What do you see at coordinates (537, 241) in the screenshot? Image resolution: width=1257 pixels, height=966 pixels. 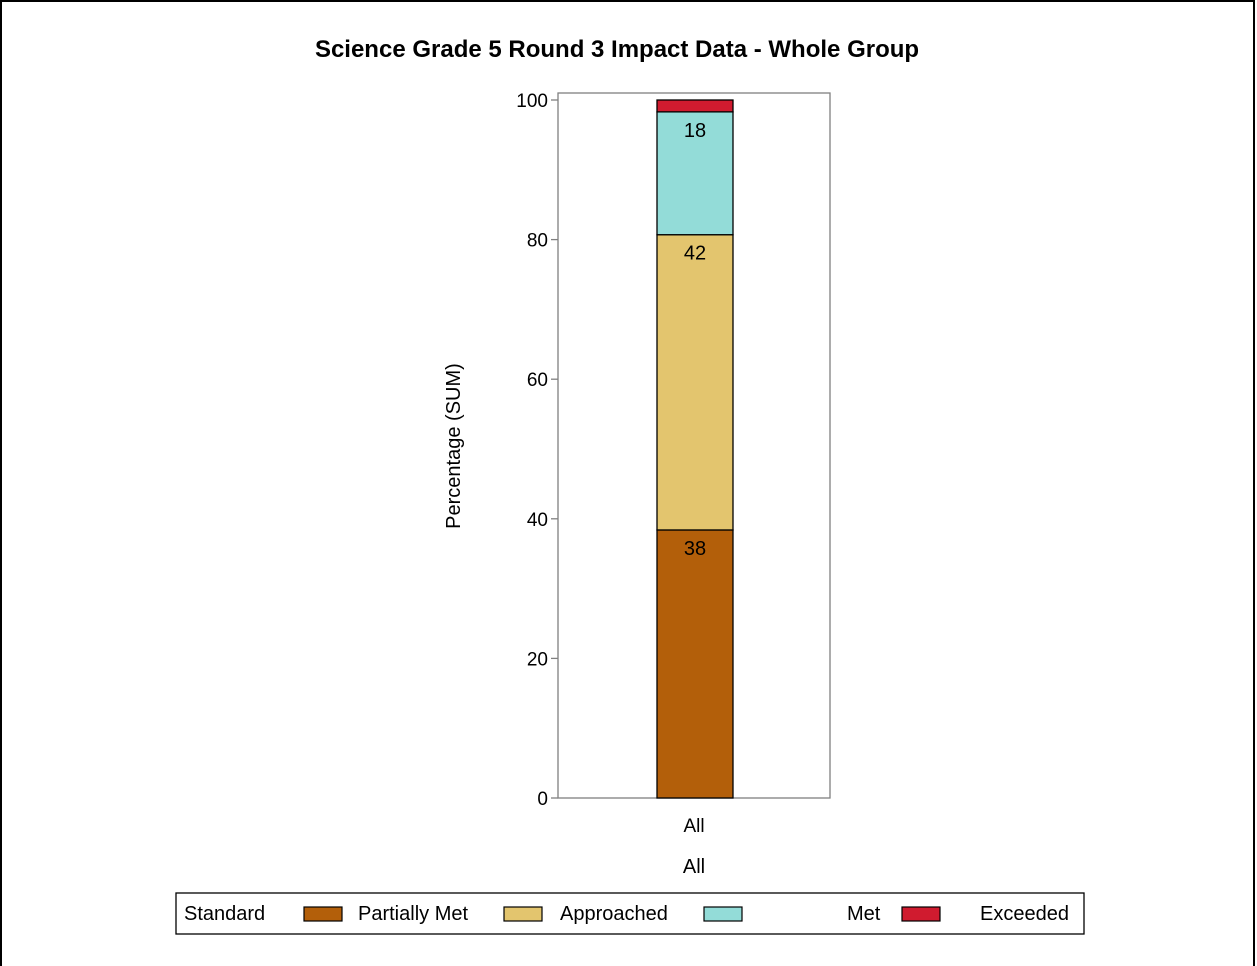 I see `y-tick-label: 80` at bounding box center [537, 241].